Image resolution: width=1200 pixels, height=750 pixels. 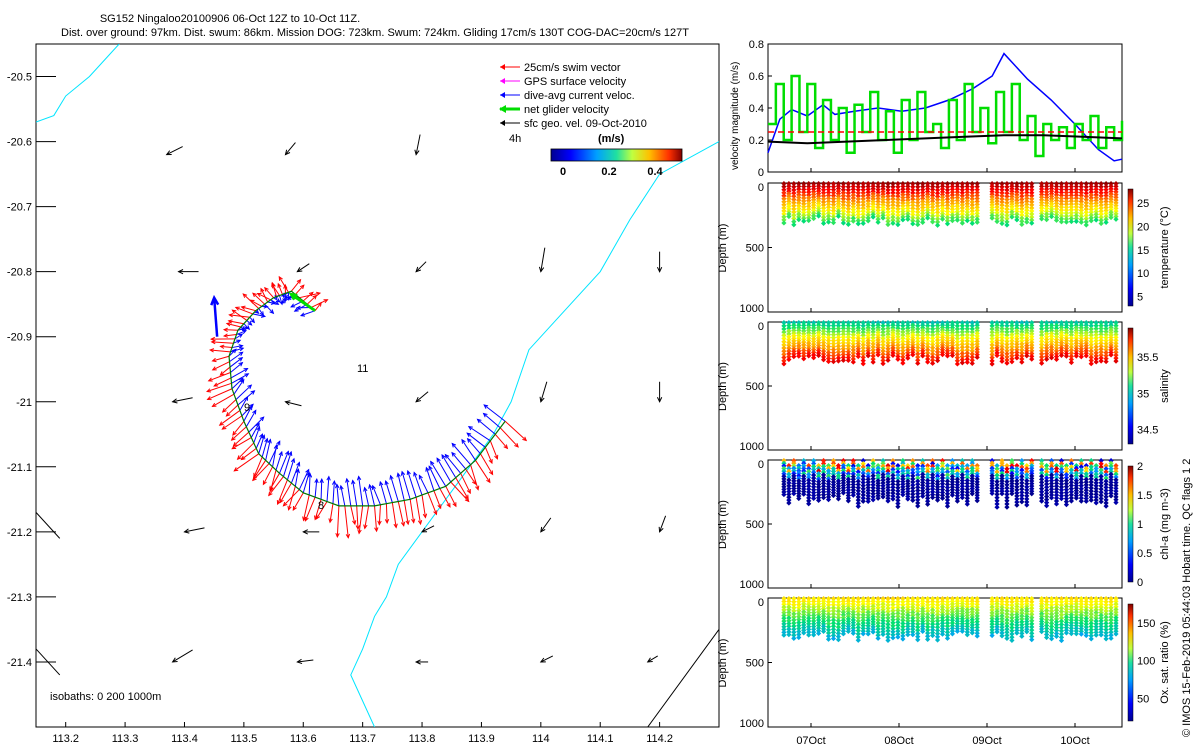 I want to click on map-xtick-label-2: 113.4, so click(x=184, y=739).